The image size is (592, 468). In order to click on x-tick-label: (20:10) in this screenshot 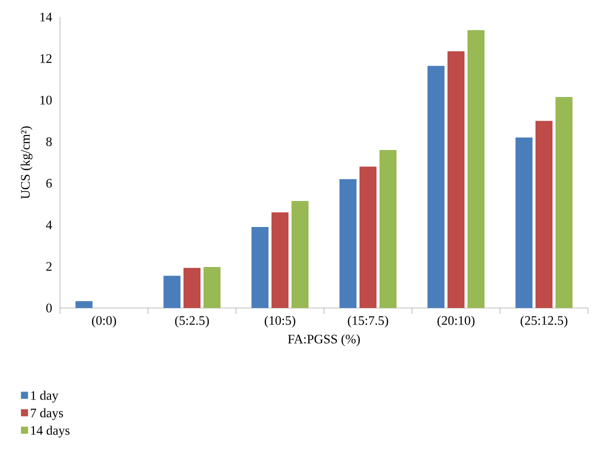, I will do `click(455, 322)`.